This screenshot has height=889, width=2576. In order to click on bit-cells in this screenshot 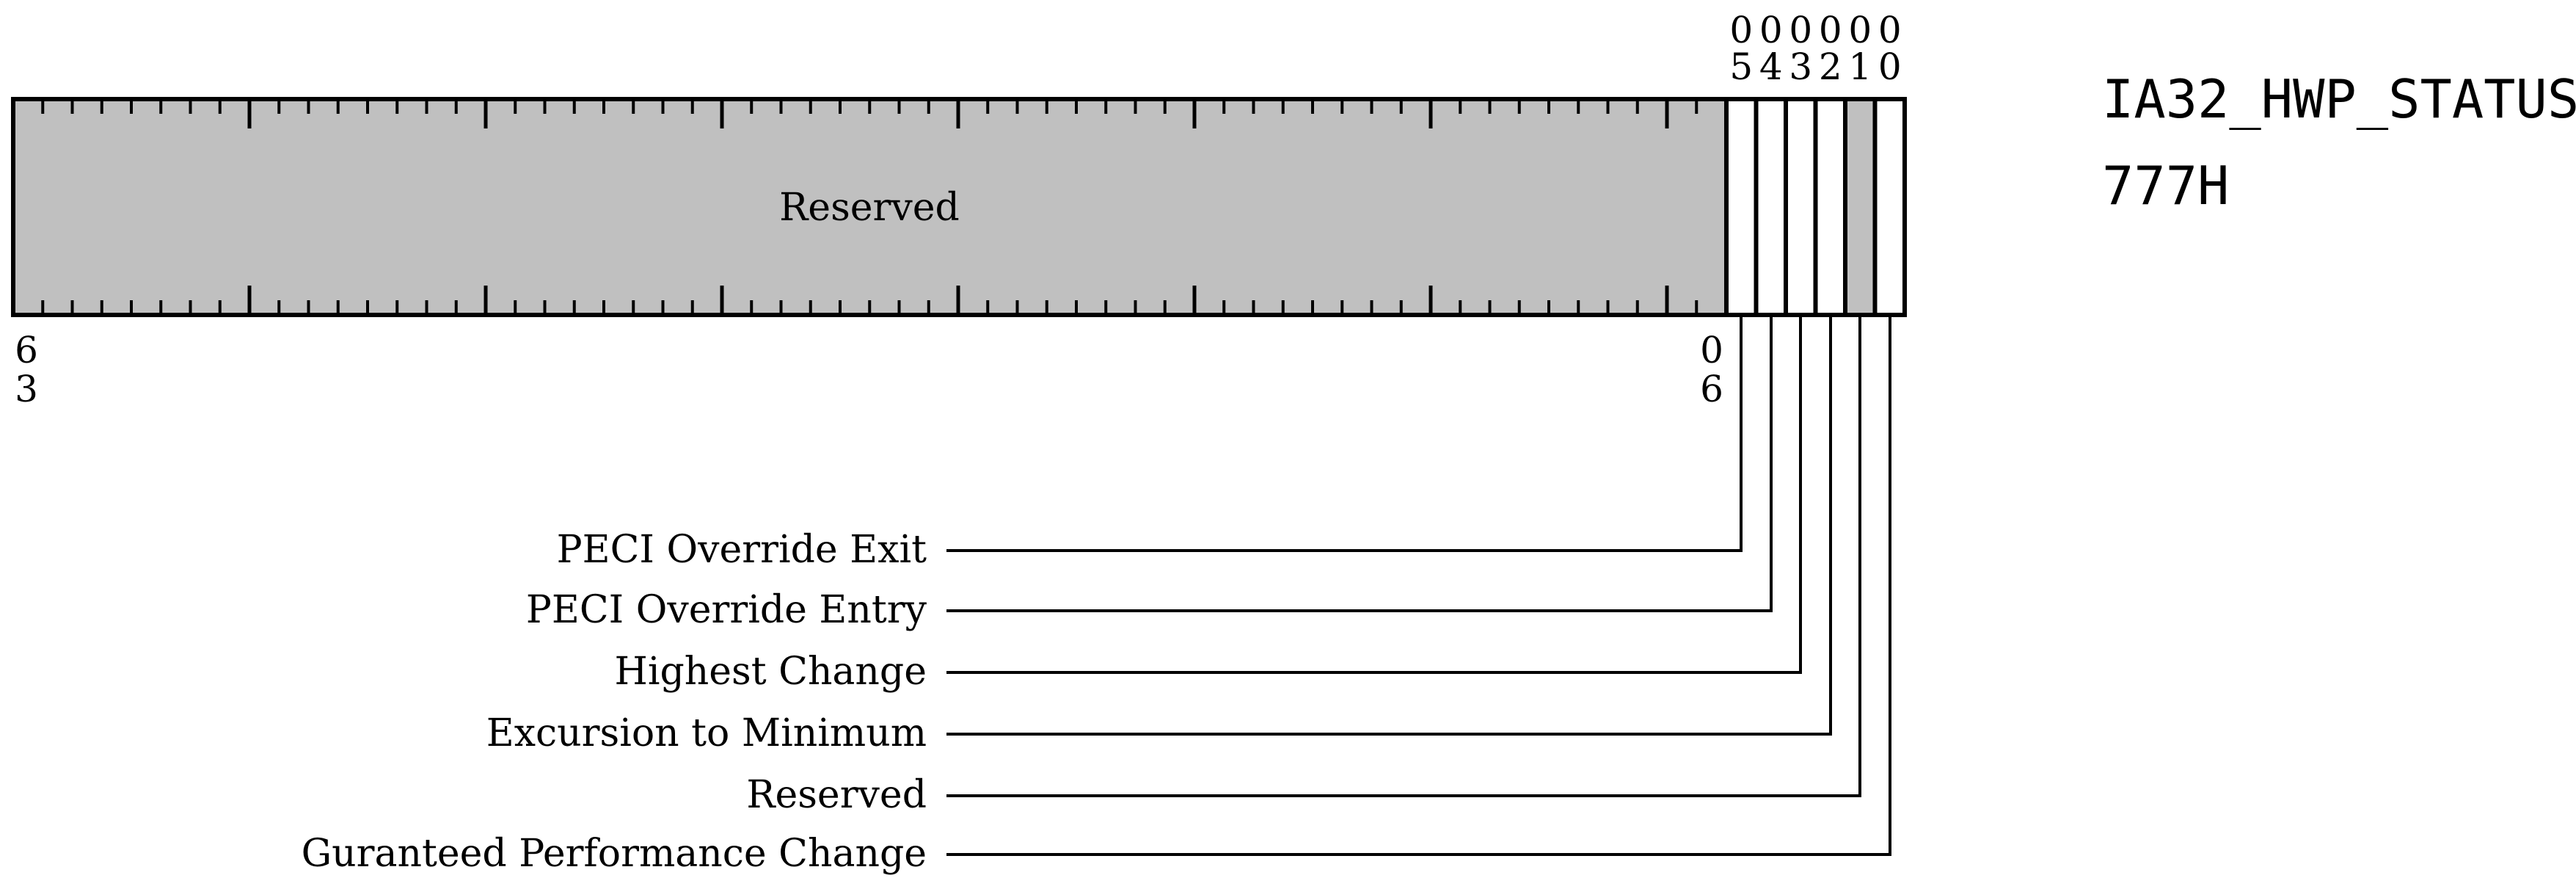, I will do `click(1815, 207)`.